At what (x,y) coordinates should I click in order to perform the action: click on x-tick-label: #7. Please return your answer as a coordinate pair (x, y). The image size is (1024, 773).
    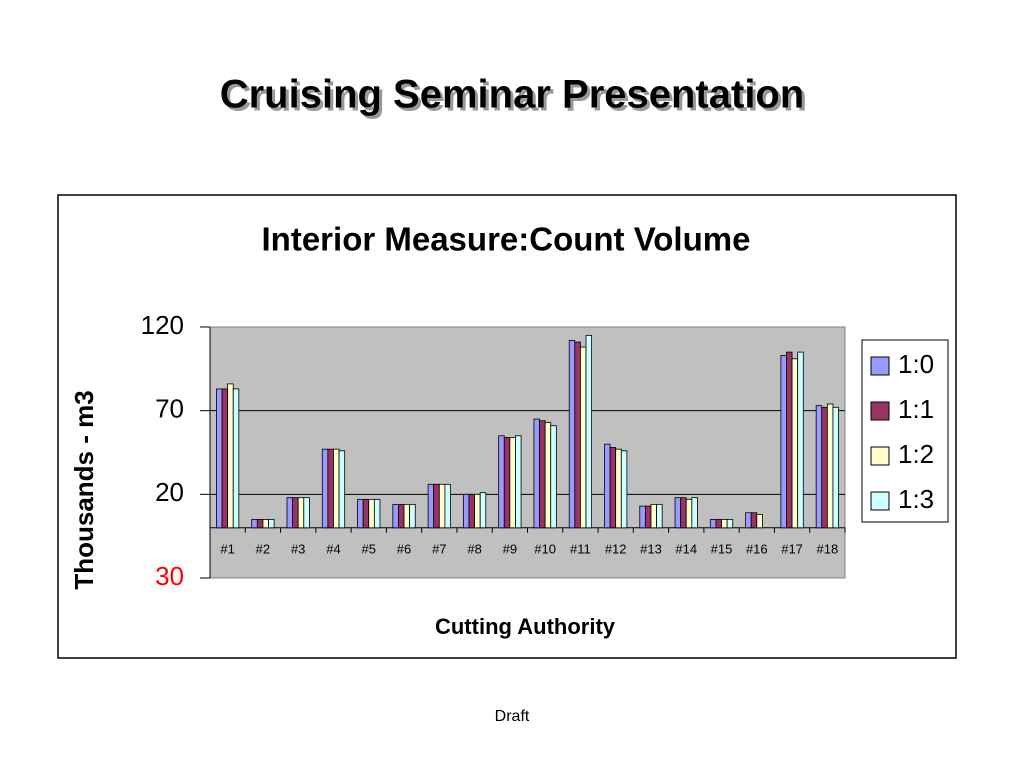
    Looking at the image, I should click on (439, 548).